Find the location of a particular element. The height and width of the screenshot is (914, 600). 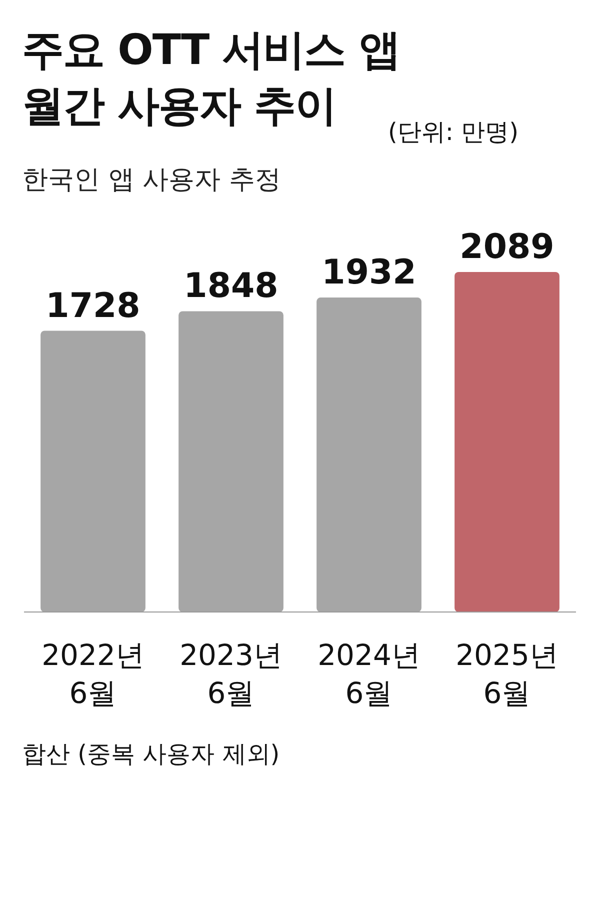

x-tick-label: 2025년 6월 is located at coordinates (507, 674).